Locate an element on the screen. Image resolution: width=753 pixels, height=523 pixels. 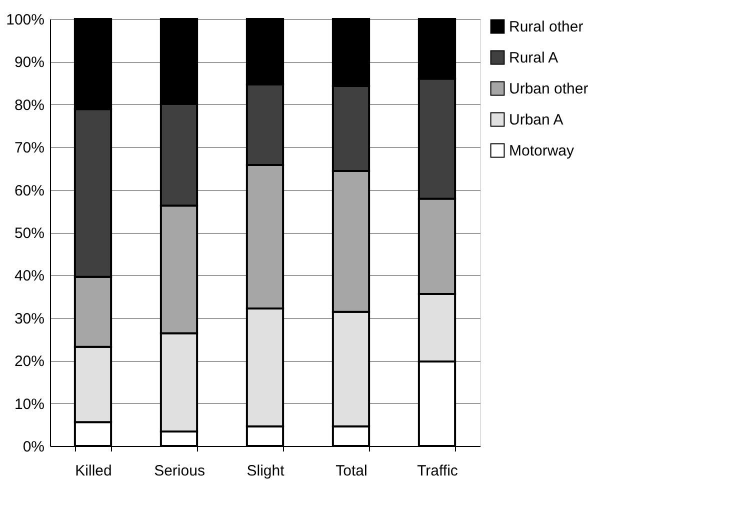
y-tick-label: 100% is located at coordinates (25, 20).